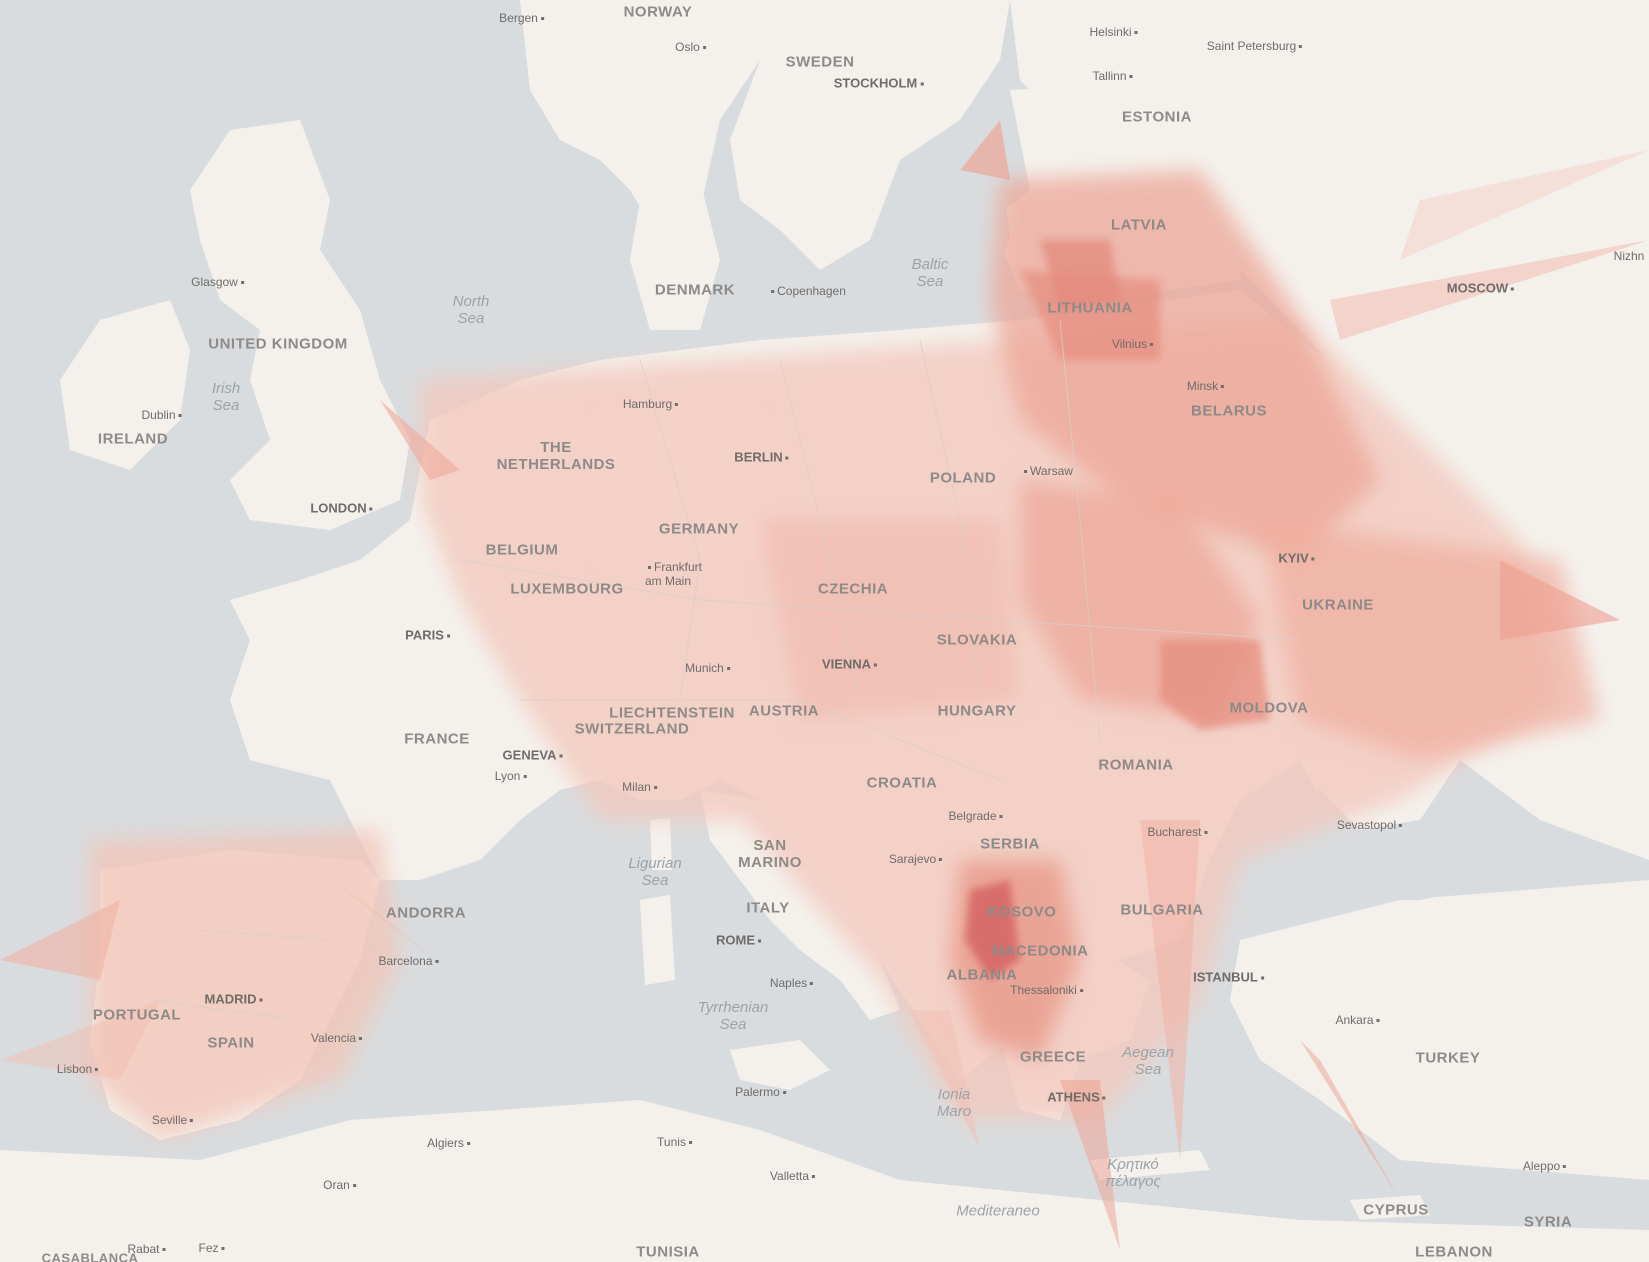 This screenshot has width=1649, height=1262. I want to click on label-milan: Milan, so click(641, 787).